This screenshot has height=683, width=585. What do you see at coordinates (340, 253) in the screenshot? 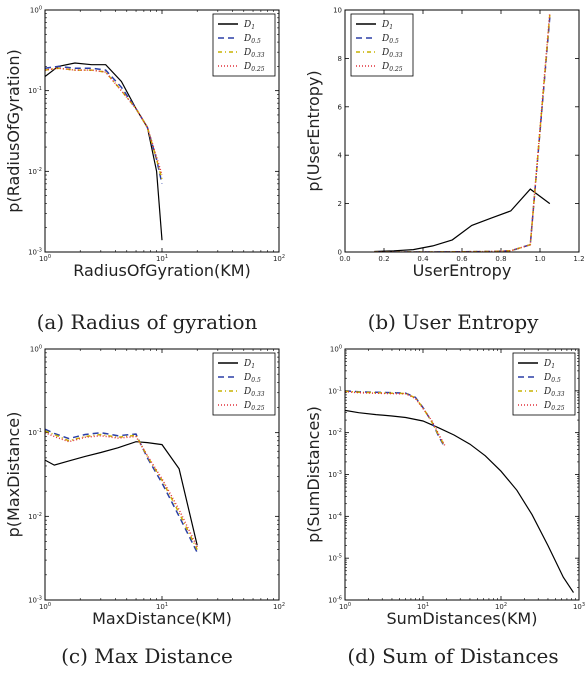
I see `ytick-label: 0` at bounding box center [340, 253].